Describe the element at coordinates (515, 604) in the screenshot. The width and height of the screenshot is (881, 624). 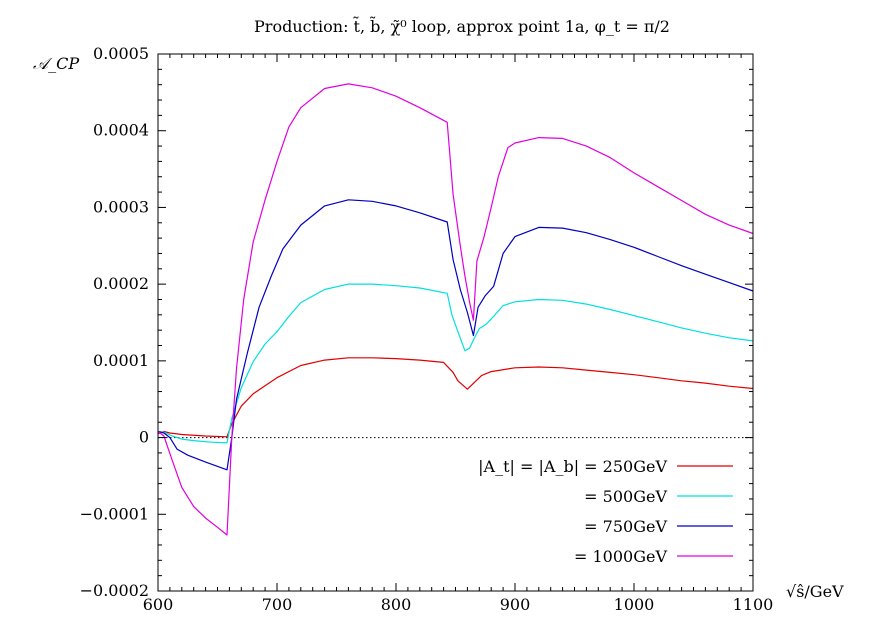
I see `x-tick-label: 900` at that location.